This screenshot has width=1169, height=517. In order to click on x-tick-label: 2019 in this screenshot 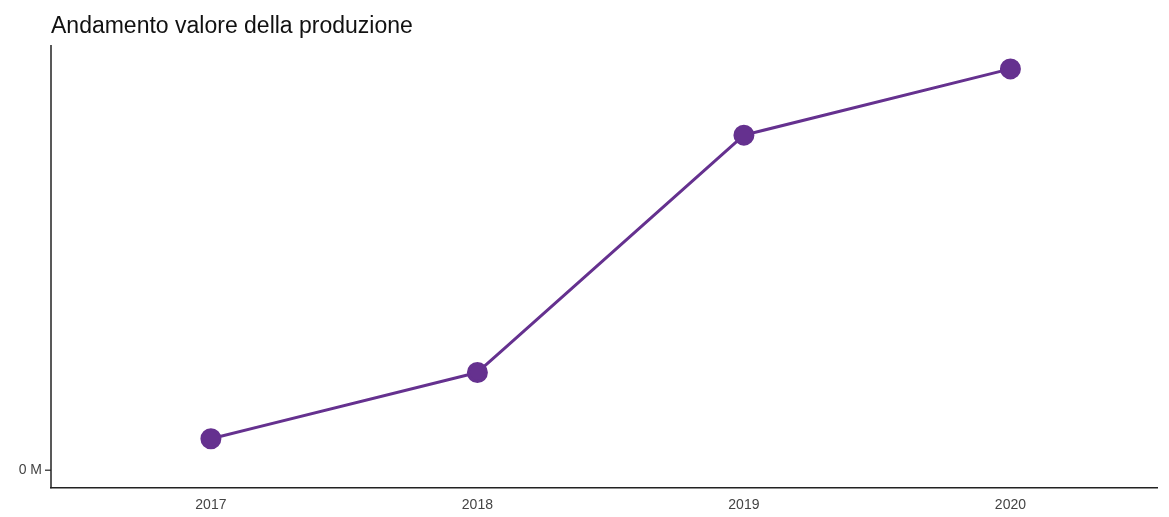, I will do `click(744, 504)`.